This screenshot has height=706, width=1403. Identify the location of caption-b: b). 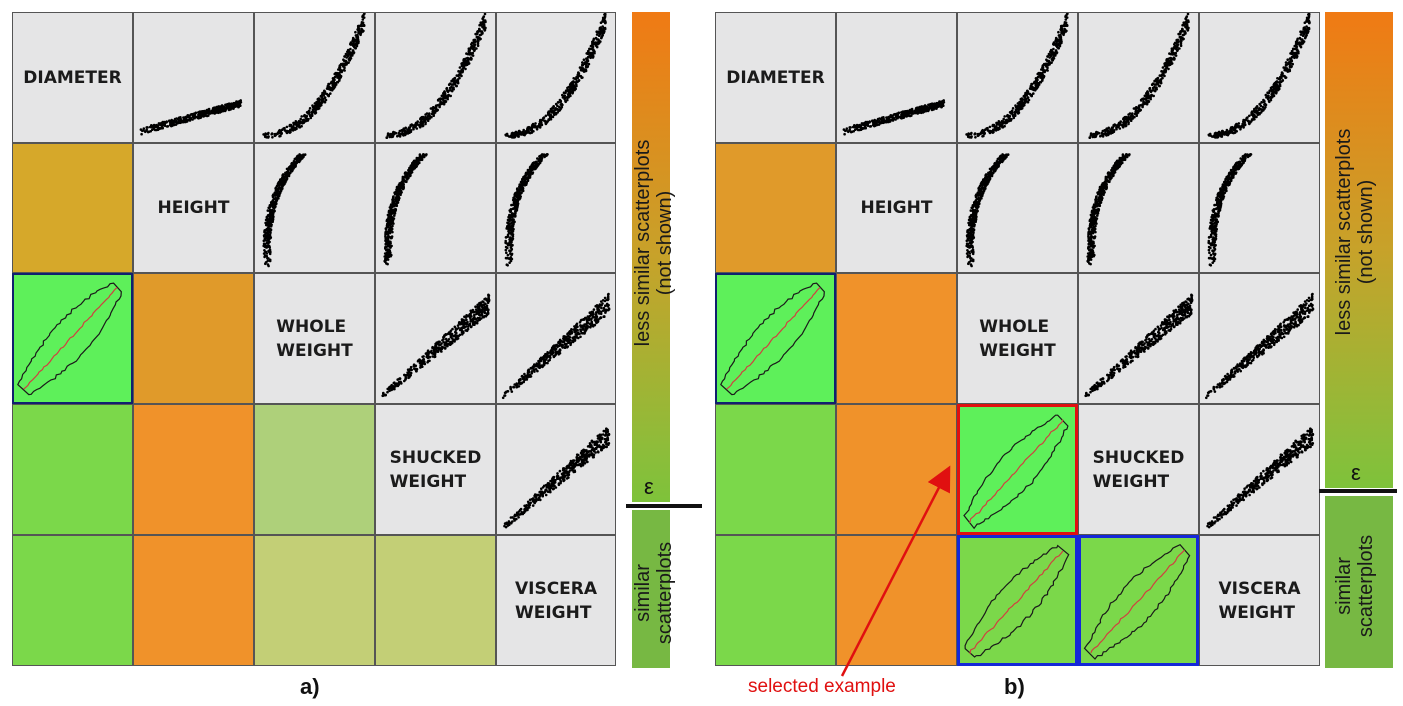
(1014, 686).